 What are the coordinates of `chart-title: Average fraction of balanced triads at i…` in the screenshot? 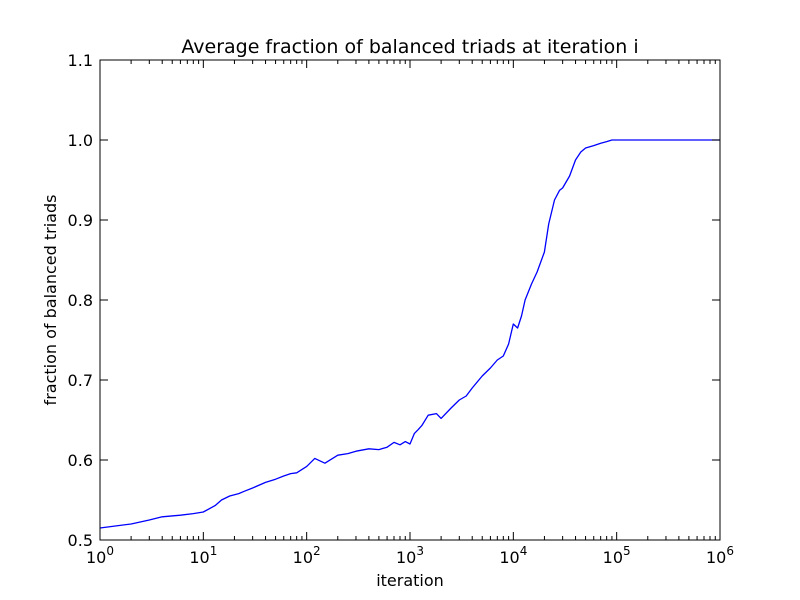 It's located at (409, 47).